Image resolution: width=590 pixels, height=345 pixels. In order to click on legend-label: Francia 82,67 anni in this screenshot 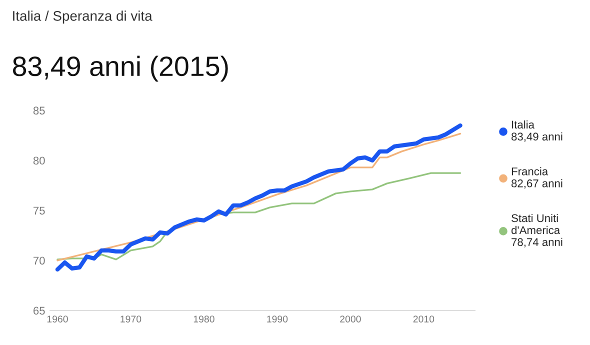, I will do `click(537, 178)`.